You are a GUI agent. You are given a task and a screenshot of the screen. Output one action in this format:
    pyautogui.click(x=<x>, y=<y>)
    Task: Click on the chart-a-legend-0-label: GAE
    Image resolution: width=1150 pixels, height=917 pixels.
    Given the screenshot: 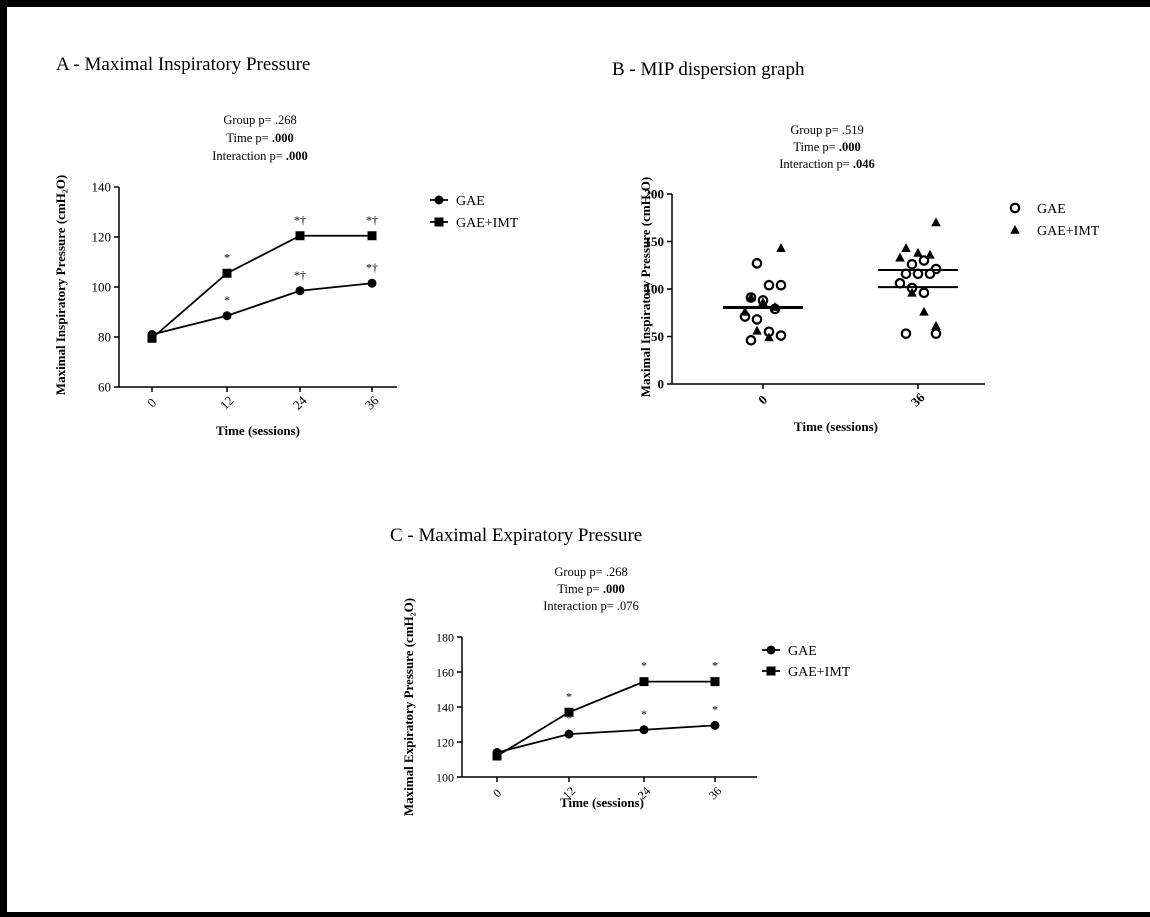 What is the action you would take?
    pyautogui.click(x=470, y=201)
    